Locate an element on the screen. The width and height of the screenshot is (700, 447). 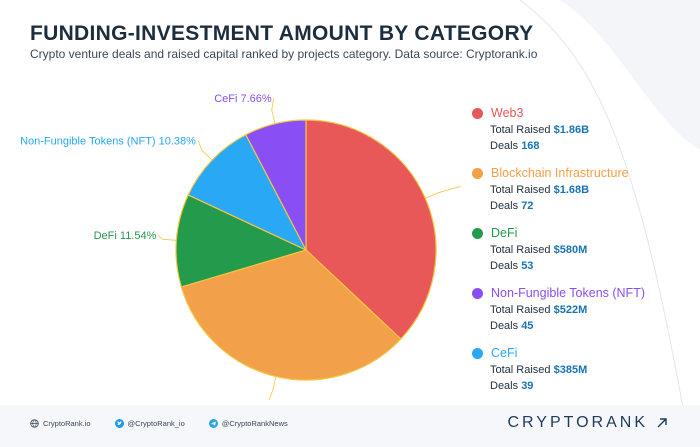
deals-value: 72 is located at coordinates (527, 206).